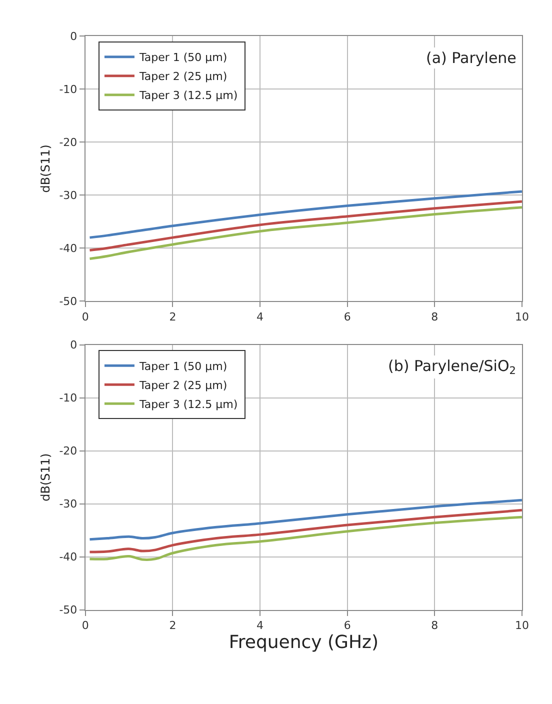  What do you see at coordinates (303, 643) in the screenshot?
I see `x-axis-title: Frequency (GHz)` at bounding box center [303, 643].